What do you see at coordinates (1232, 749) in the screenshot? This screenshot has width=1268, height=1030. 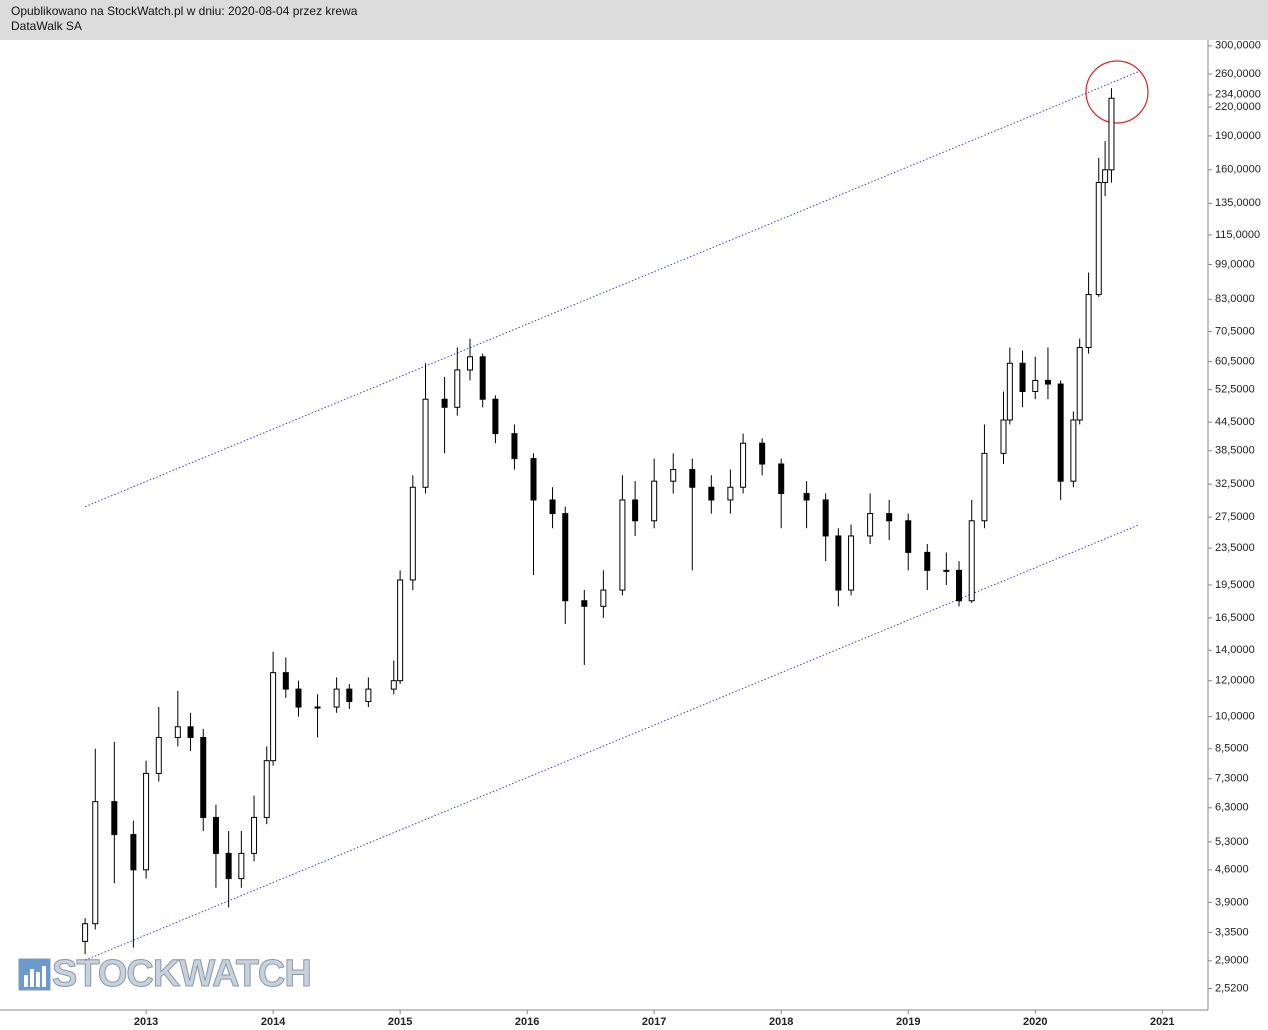 I see `y-tick-label: 8,5000` at bounding box center [1232, 749].